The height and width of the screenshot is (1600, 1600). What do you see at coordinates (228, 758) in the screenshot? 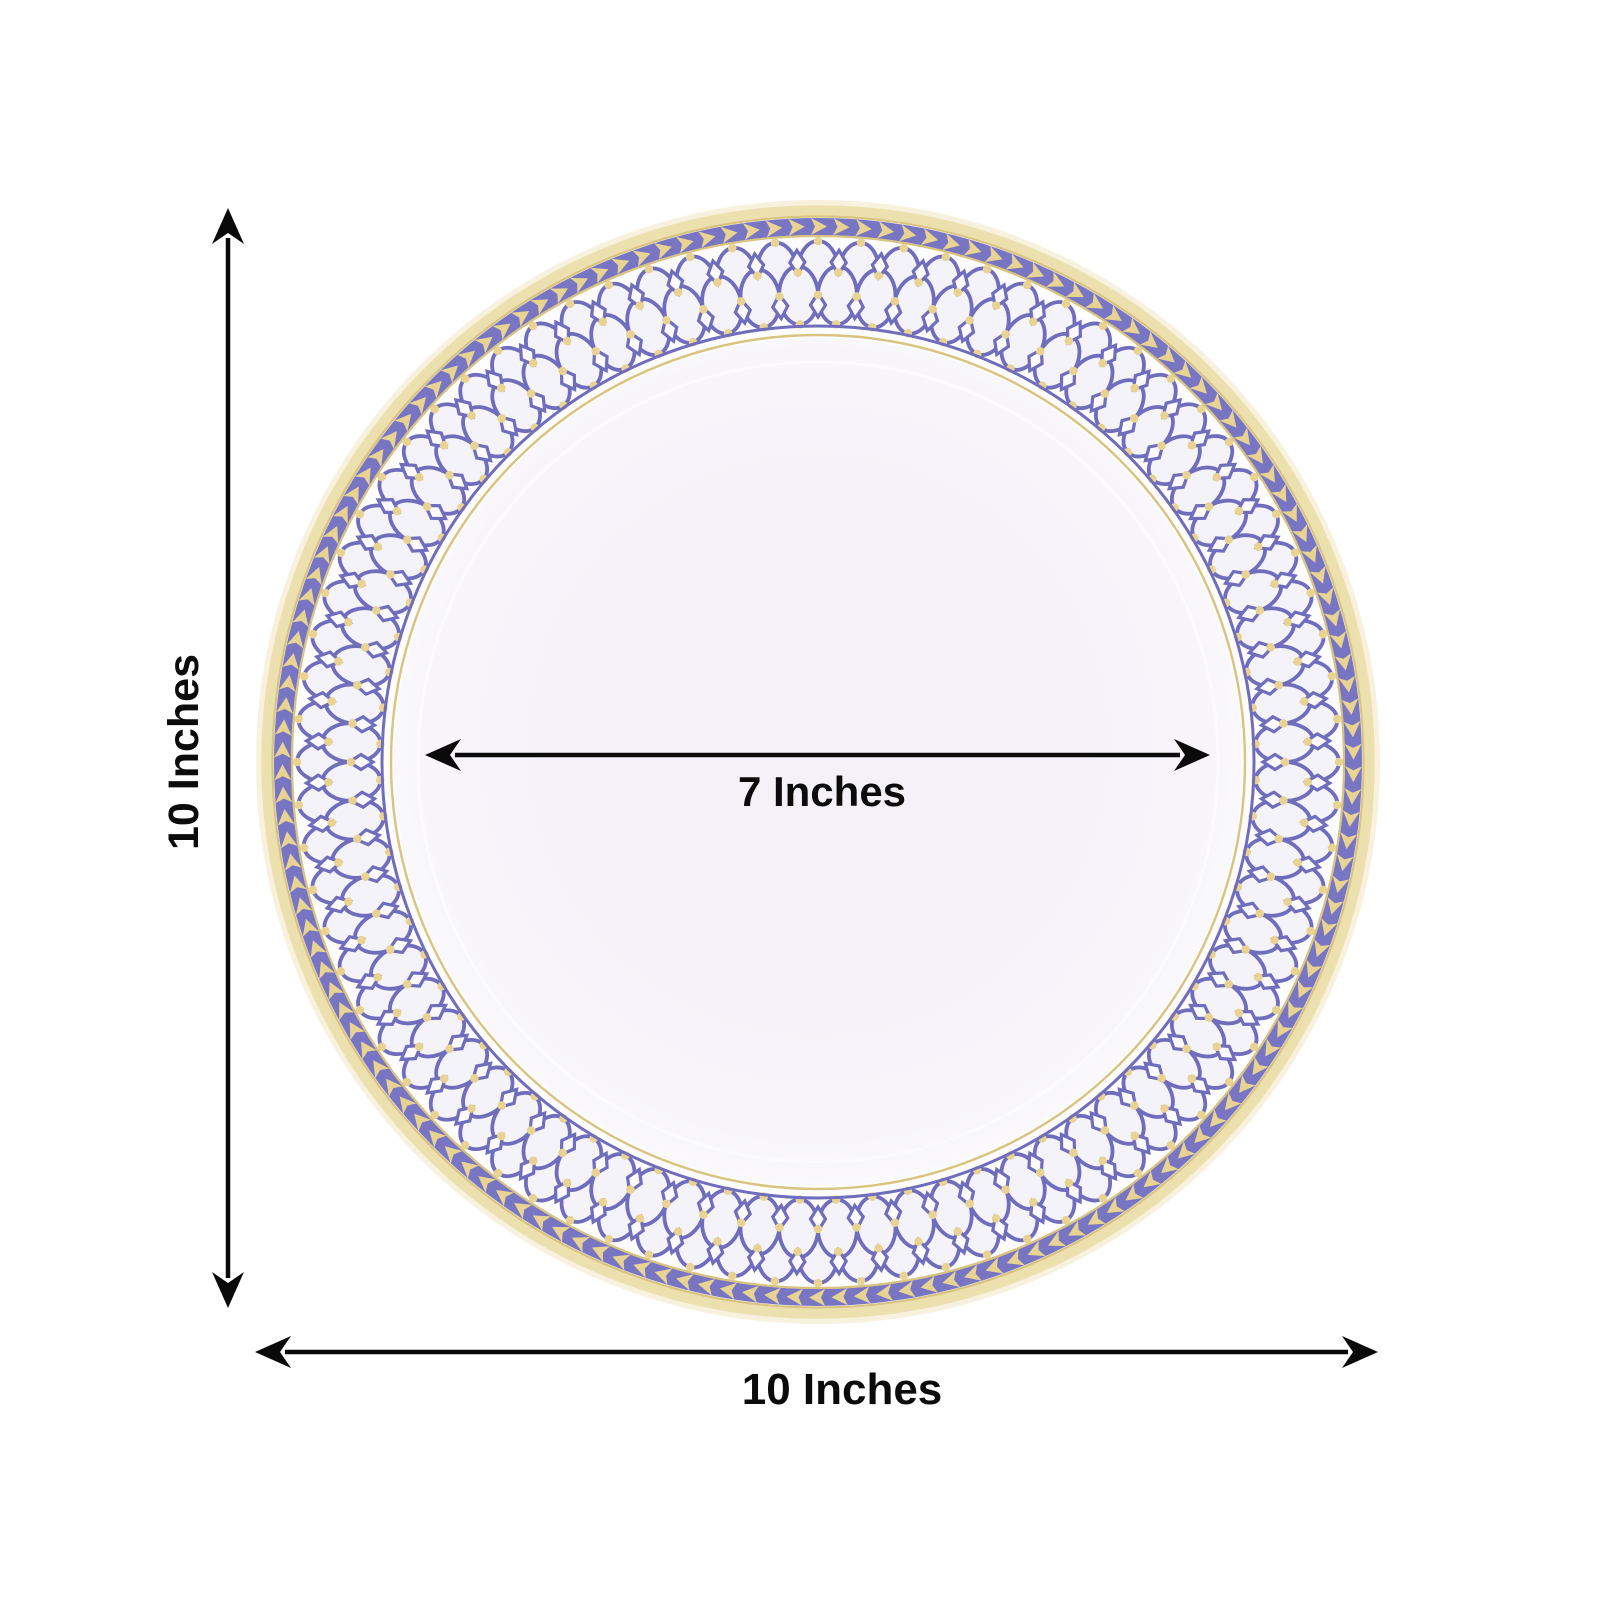
I see `height-dimension-arrow` at bounding box center [228, 758].